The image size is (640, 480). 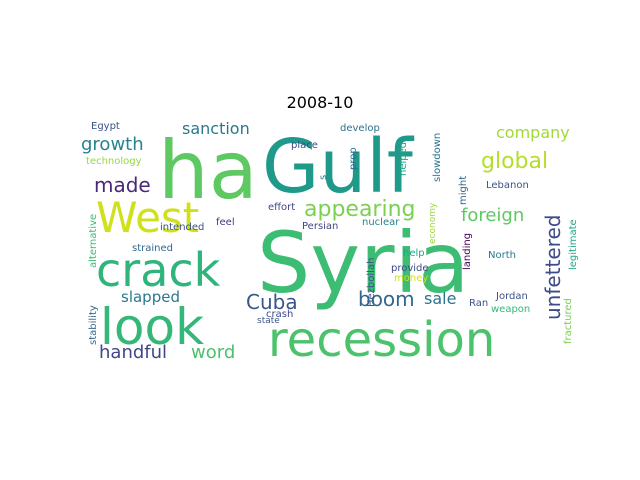 I want to click on cloud-word-slapped: slapped, so click(x=150, y=297).